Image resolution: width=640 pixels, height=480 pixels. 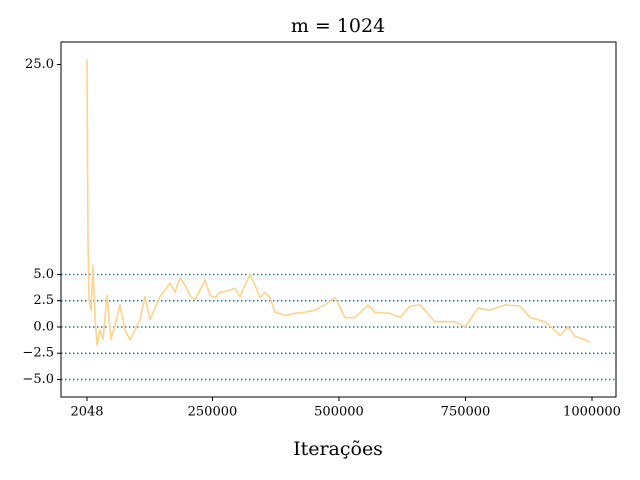 What do you see at coordinates (38, 379) in the screenshot?
I see `y-tick-label: −5.0` at bounding box center [38, 379].